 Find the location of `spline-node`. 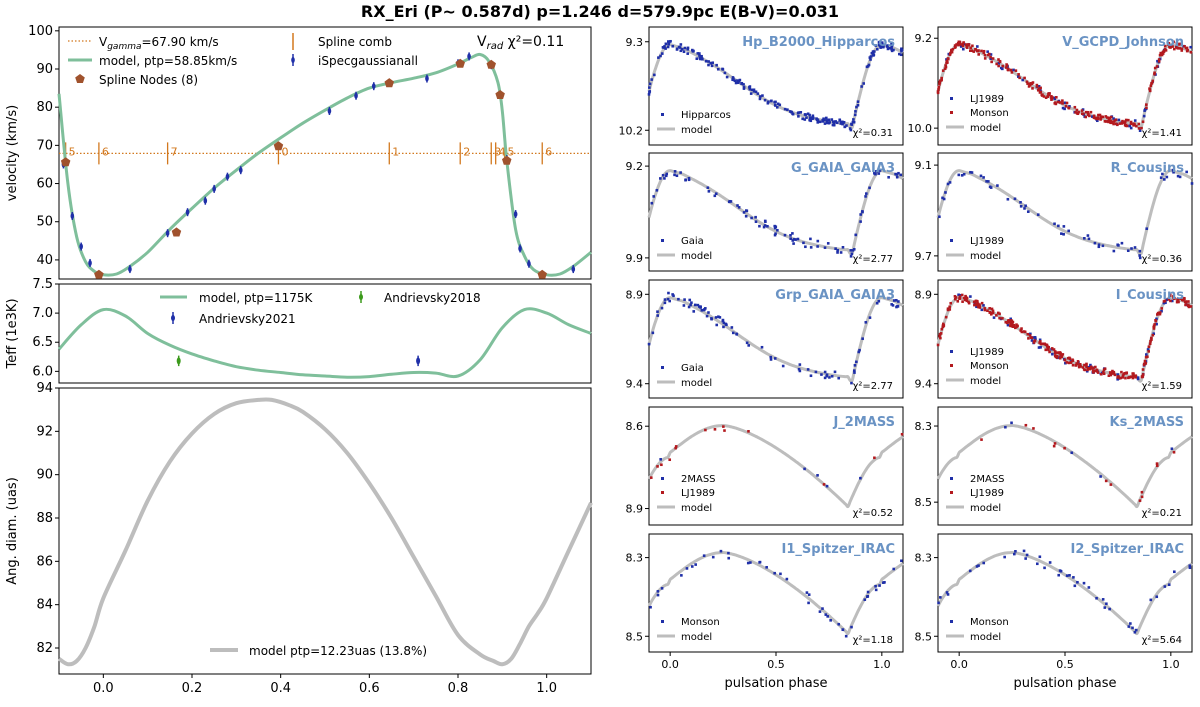

spline-node is located at coordinates (65, 162).